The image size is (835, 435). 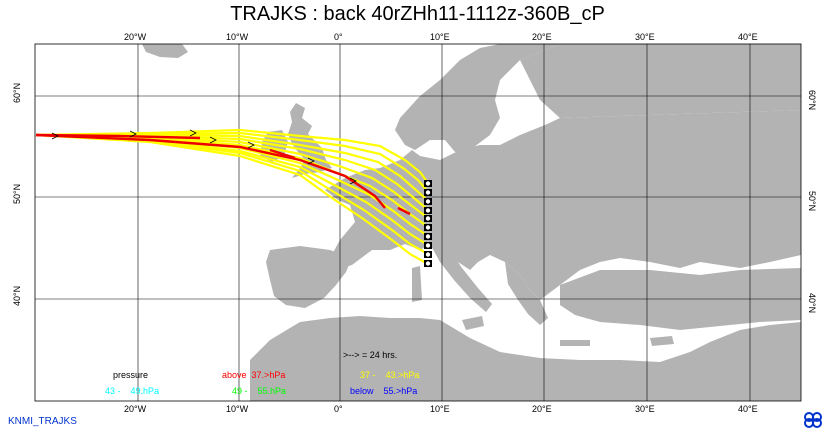 What do you see at coordinates (417, 284) in the screenshot?
I see `sardinia-landmass` at bounding box center [417, 284].